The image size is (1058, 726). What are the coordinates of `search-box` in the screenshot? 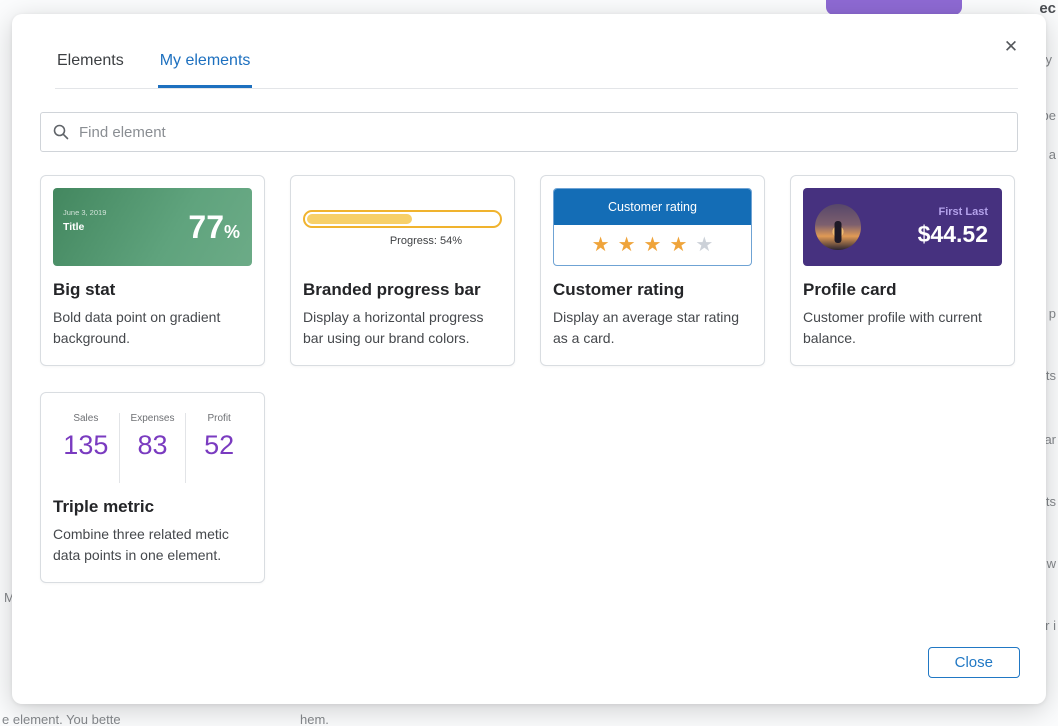 It's located at (529, 132).